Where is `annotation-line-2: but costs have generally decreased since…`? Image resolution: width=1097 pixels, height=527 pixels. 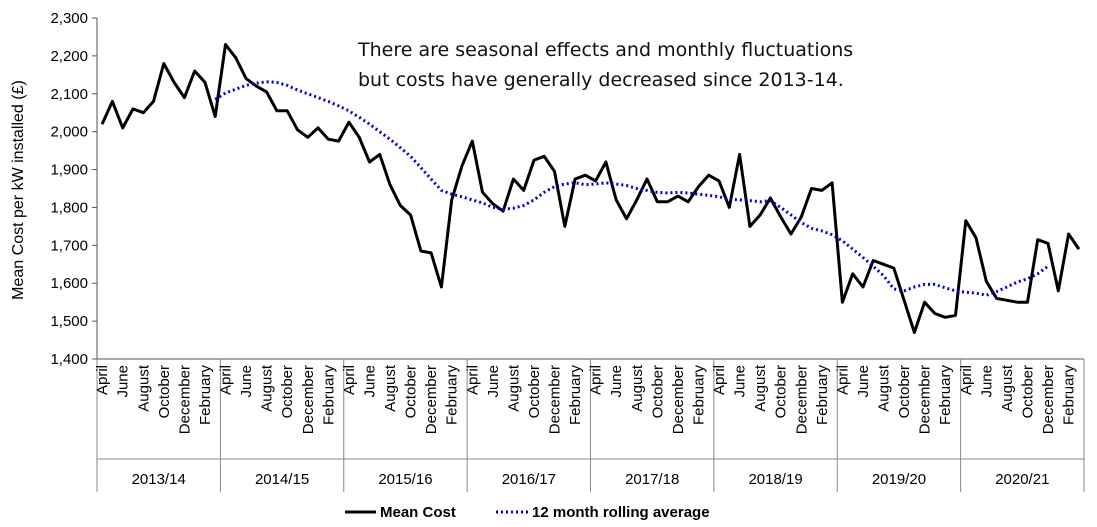 annotation-line-2: but costs have generally decreased since… is located at coordinates (601, 80).